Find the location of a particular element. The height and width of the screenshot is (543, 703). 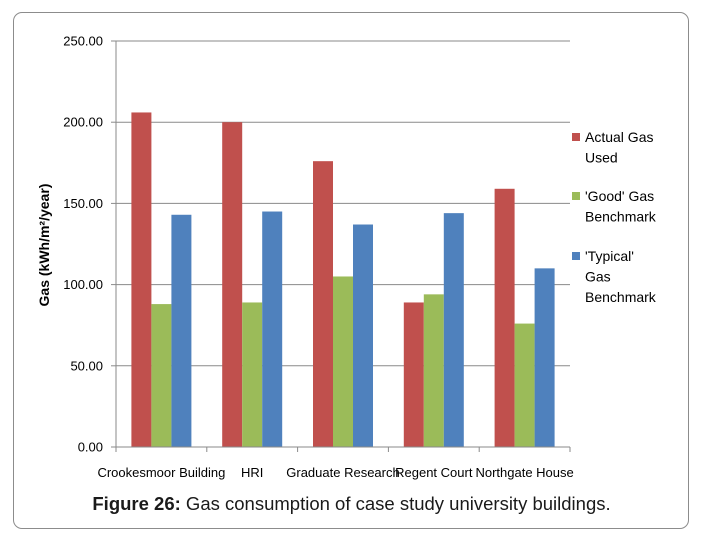

legend-label: 'Typical' is located at coordinates (609, 256).